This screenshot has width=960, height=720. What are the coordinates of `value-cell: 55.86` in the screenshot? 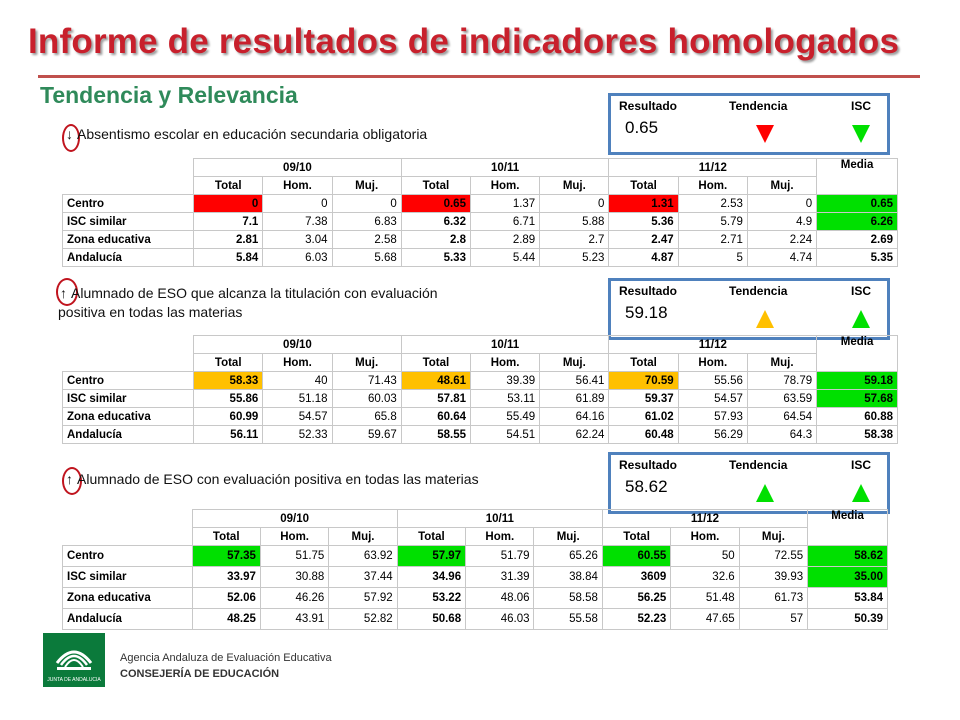 It's located at (228, 398).